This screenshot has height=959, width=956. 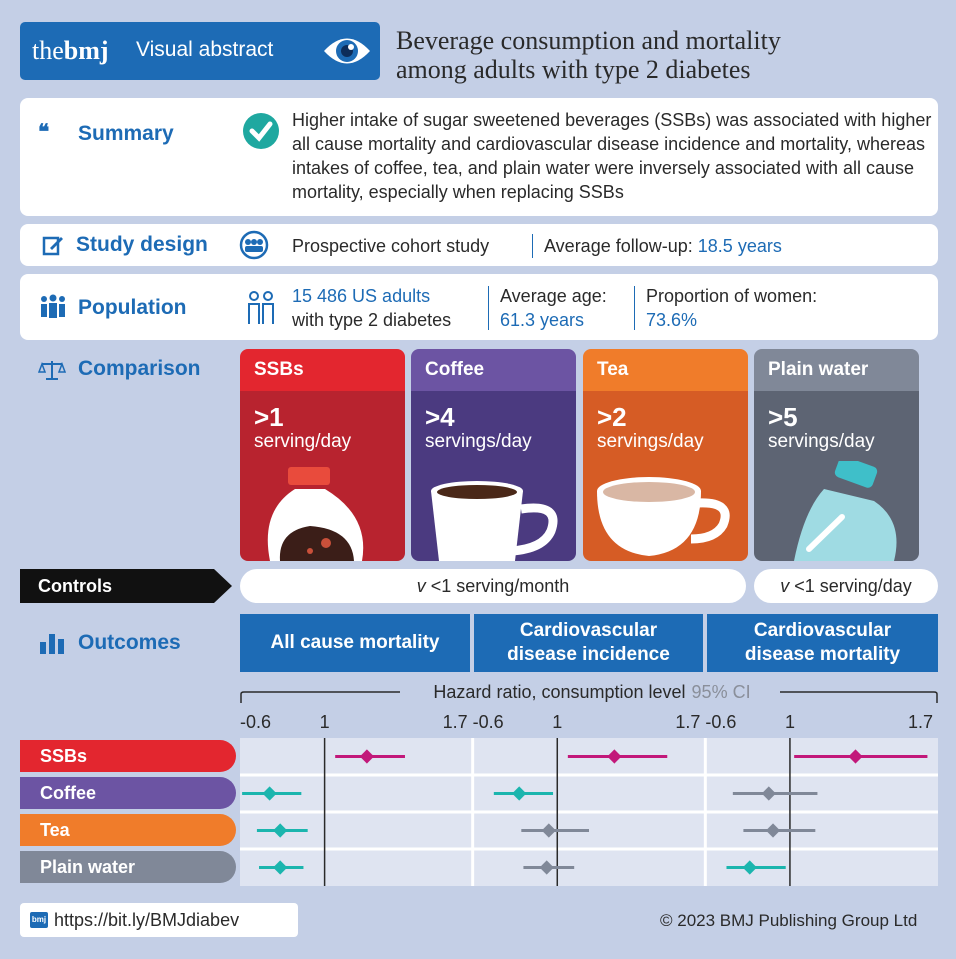 I want to click on coffee-cup-icon, so click(x=494, y=521).